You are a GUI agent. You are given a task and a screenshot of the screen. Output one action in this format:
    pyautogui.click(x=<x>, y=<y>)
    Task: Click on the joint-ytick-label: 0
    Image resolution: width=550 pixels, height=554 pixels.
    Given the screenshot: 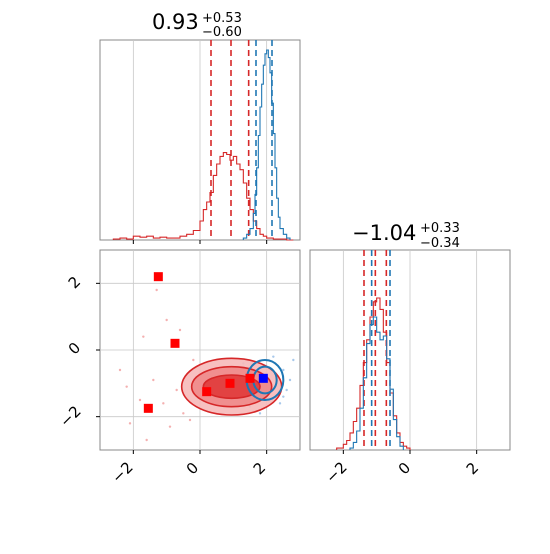 What is the action you would take?
    pyautogui.click(x=74, y=348)
    